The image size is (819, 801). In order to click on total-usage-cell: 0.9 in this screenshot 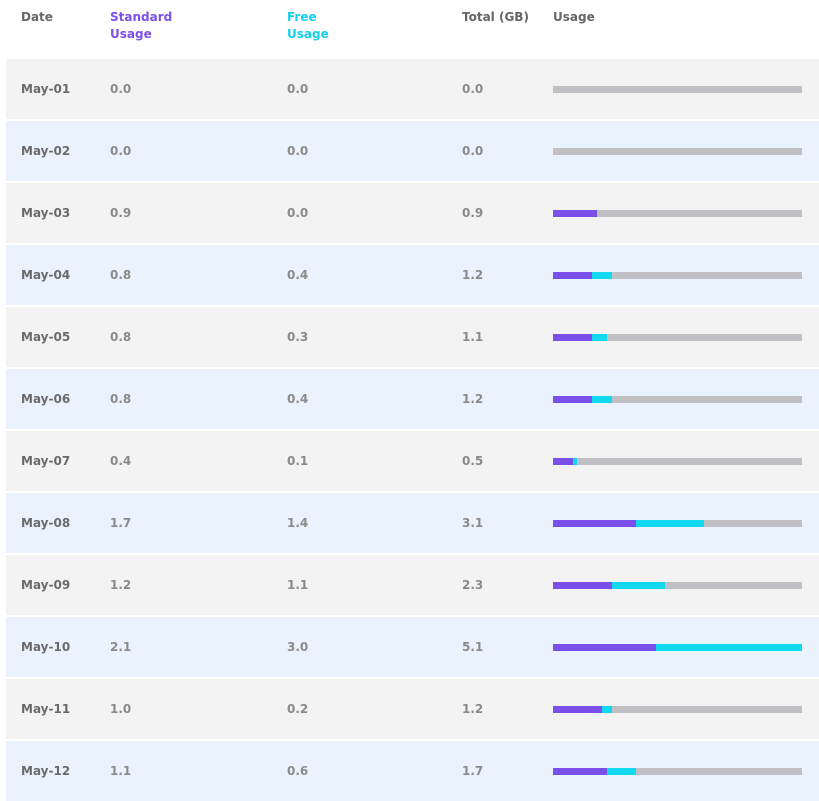, I will do `click(473, 213)`.